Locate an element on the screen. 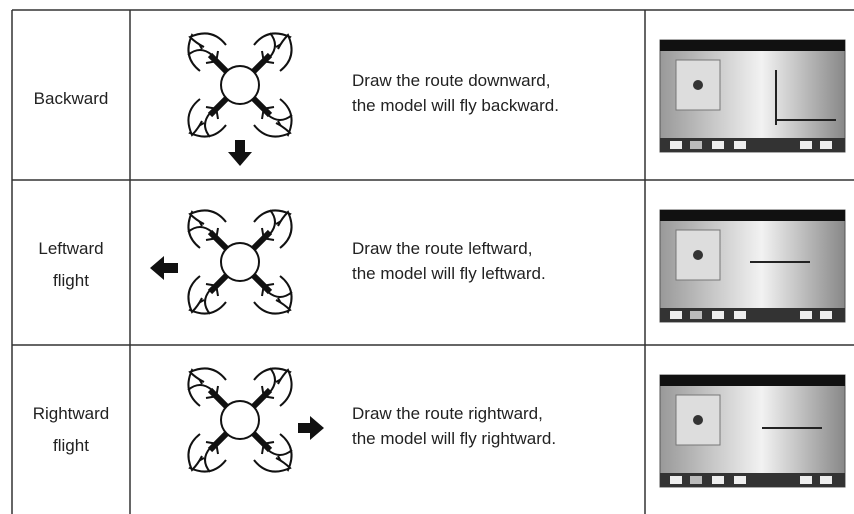 This screenshot has height=514, width=854. arrow-down is located at coordinates (240, 153).